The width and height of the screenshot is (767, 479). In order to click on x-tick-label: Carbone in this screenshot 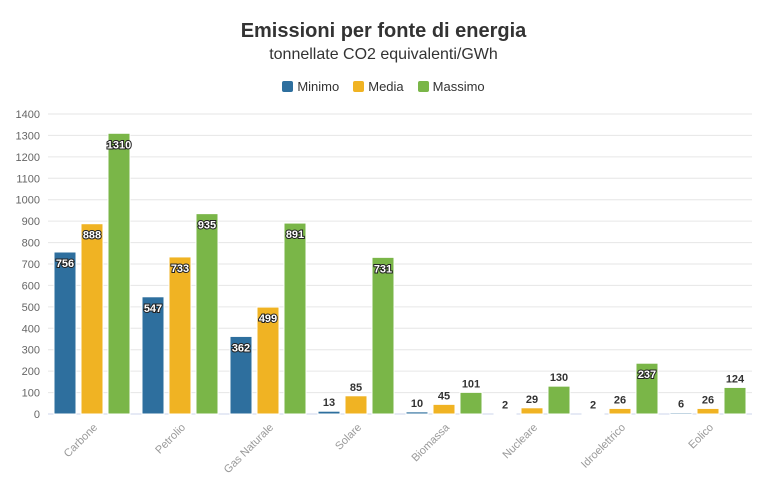, I will do `click(81, 441)`.